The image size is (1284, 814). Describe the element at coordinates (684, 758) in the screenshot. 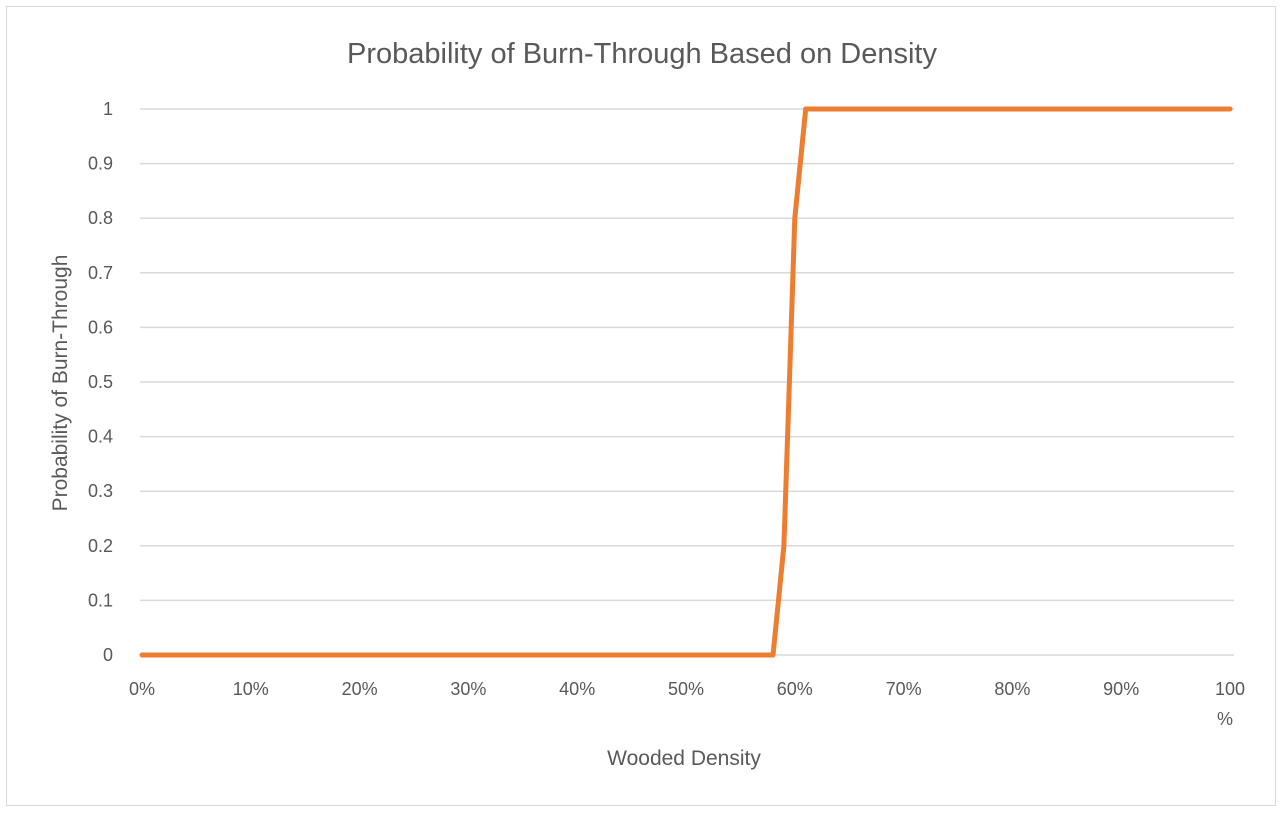

I see `x-axis-title: Wooded Density` at that location.